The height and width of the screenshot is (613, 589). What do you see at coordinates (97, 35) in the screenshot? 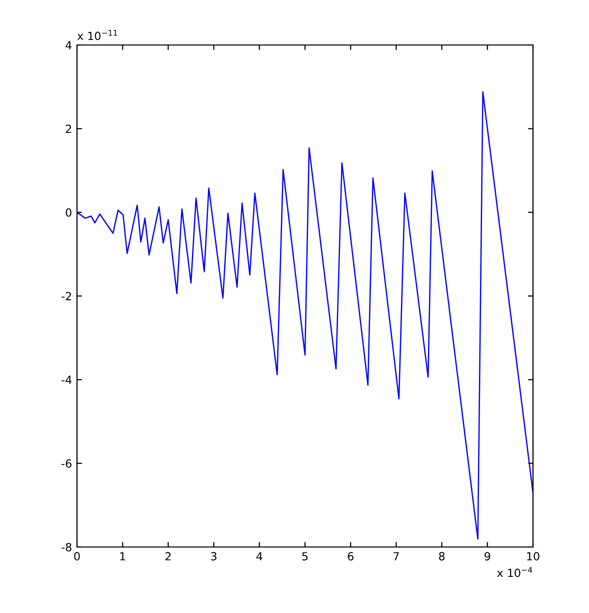
I see `text: x 10$^{−11}$` at bounding box center [97, 35].